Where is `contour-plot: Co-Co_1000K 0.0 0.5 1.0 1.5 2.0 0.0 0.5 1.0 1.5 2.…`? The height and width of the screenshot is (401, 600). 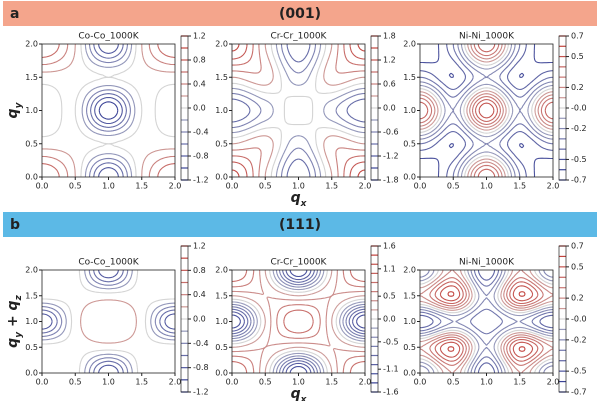 contour-plot: Co-Co_1000K 0.0 0.5 1.0 1.5 2.0 0.0 0.5 1.0 1.5 2.… is located at coordinates (107, 319).